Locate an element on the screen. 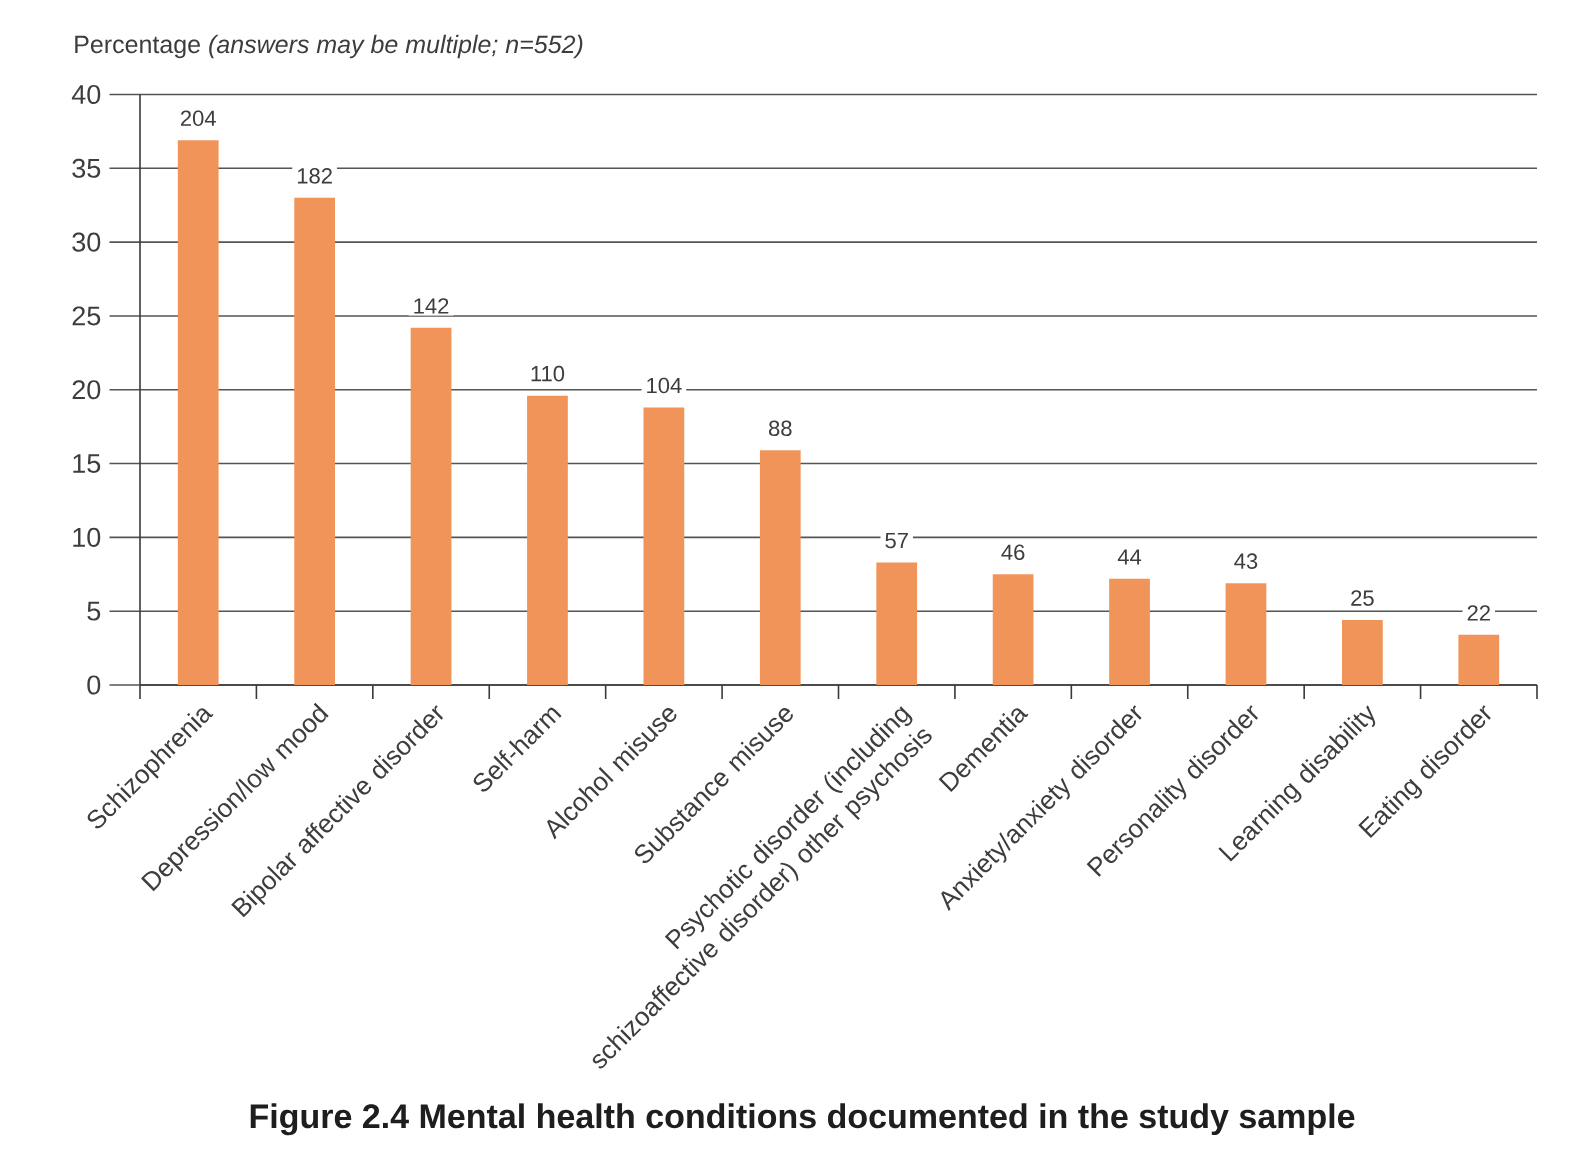 The height and width of the screenshot is (1157, 1589). y-tick-label: 40 is located at coordinates (86, 94).